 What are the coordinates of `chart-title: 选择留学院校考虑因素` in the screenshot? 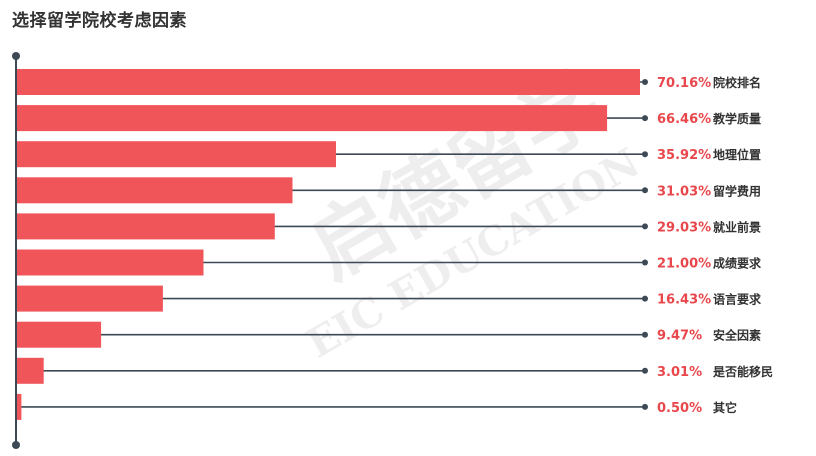 It's located at (99, 21).